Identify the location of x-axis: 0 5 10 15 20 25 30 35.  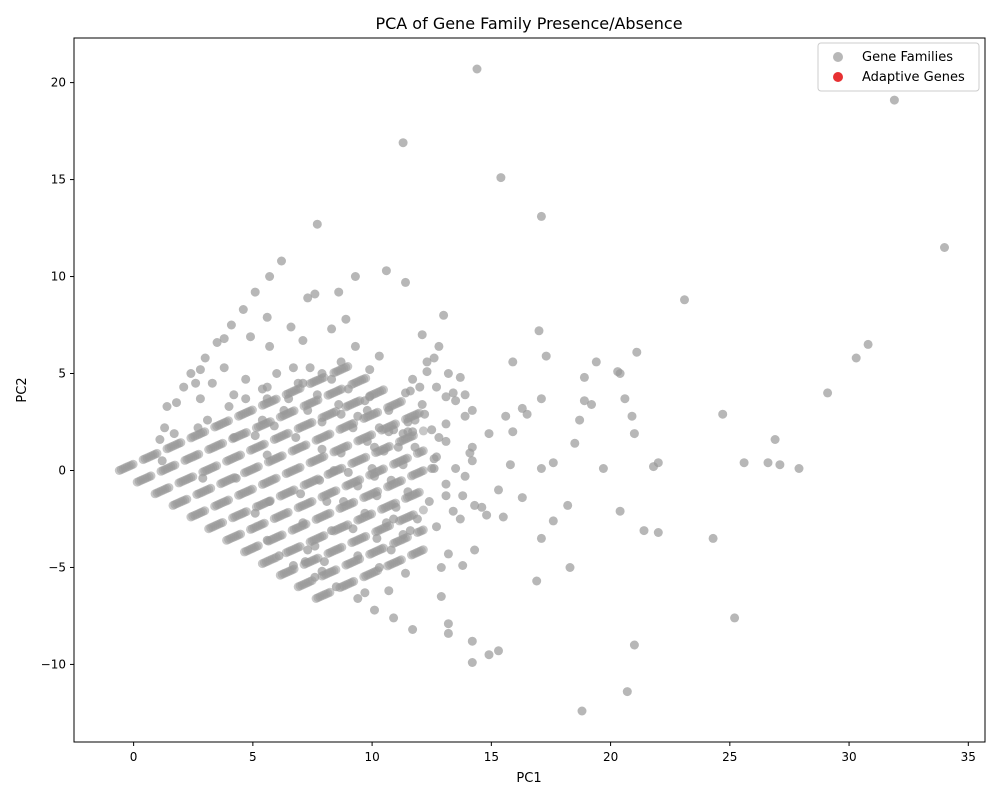
(553, 753).